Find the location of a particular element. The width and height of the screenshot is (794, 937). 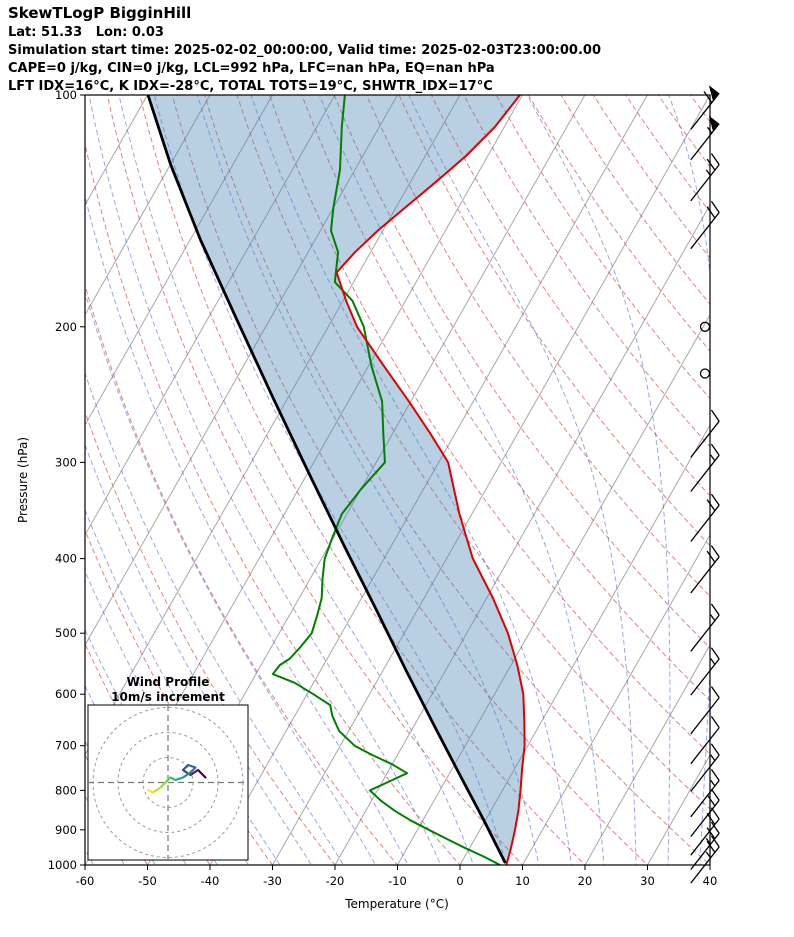

x-tick-label: 0 is located at coordinates (459, 881).